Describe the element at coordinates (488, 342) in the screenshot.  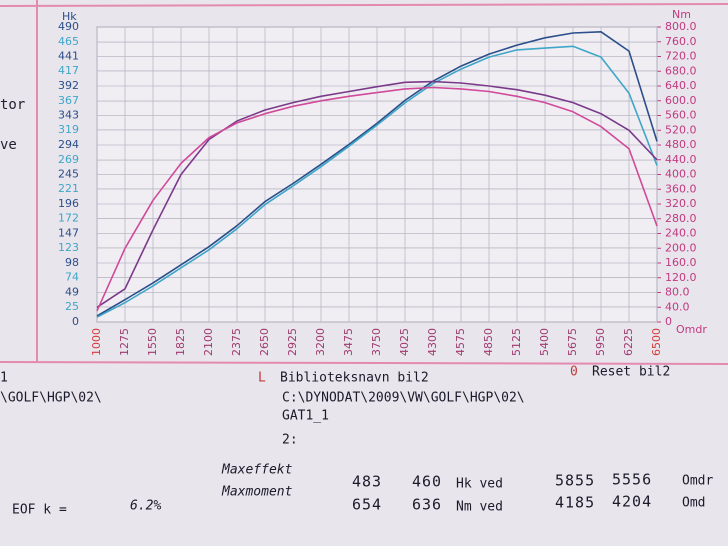
I see `x-tick-label: 4850` at that location.